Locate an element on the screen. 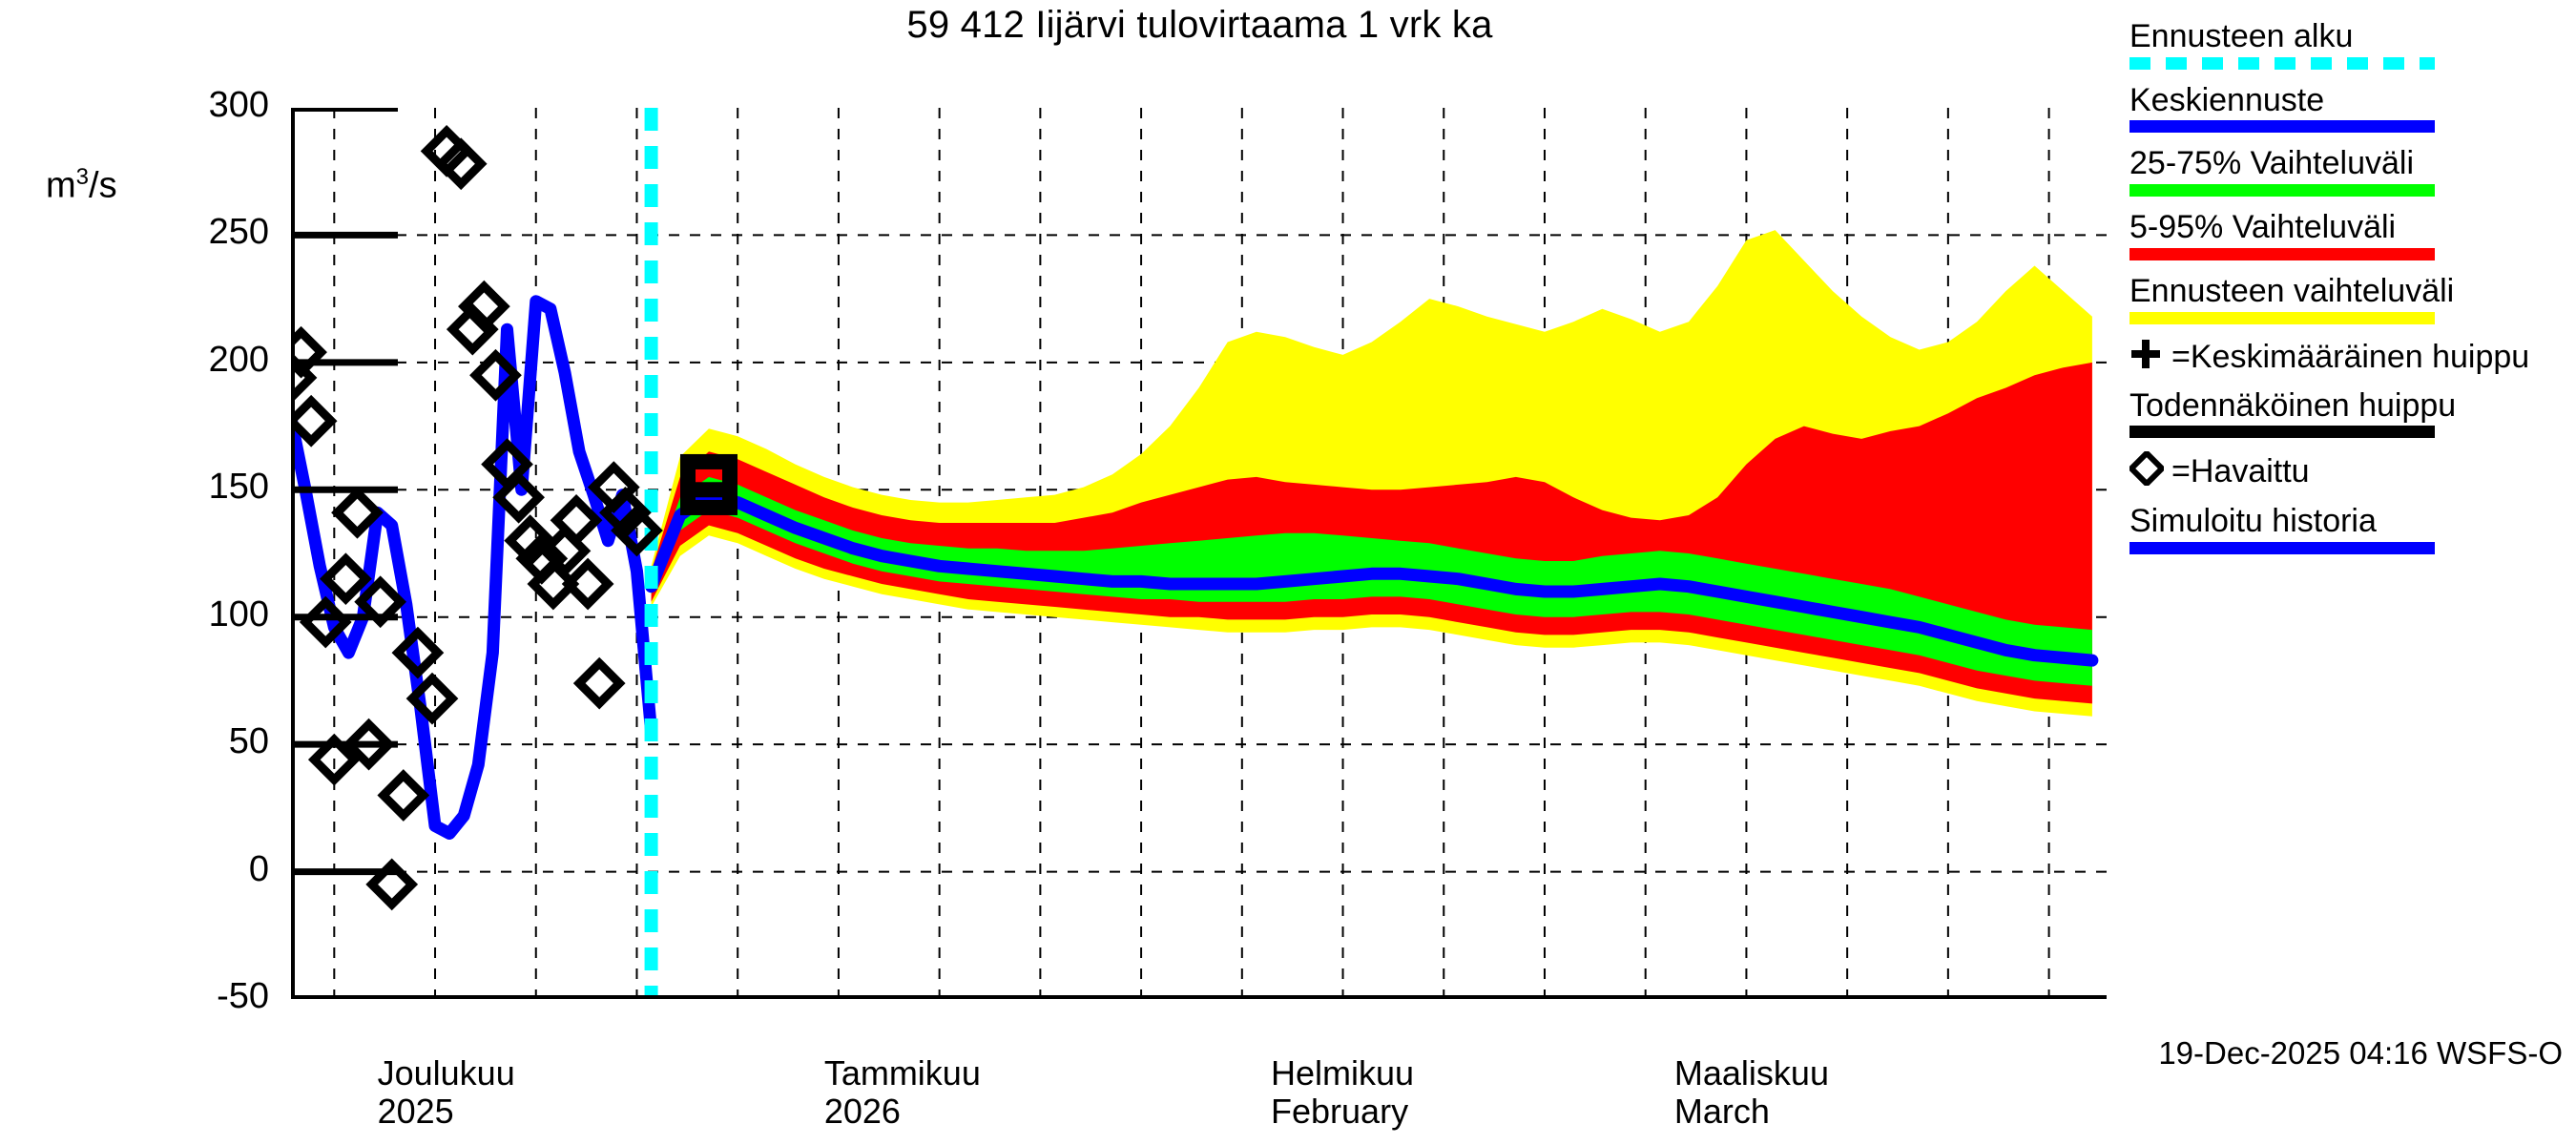 The width and height of the screenshot is (2576, 1145). legend-item-observed: =Havaittu is located at coordinates (2351, 471).